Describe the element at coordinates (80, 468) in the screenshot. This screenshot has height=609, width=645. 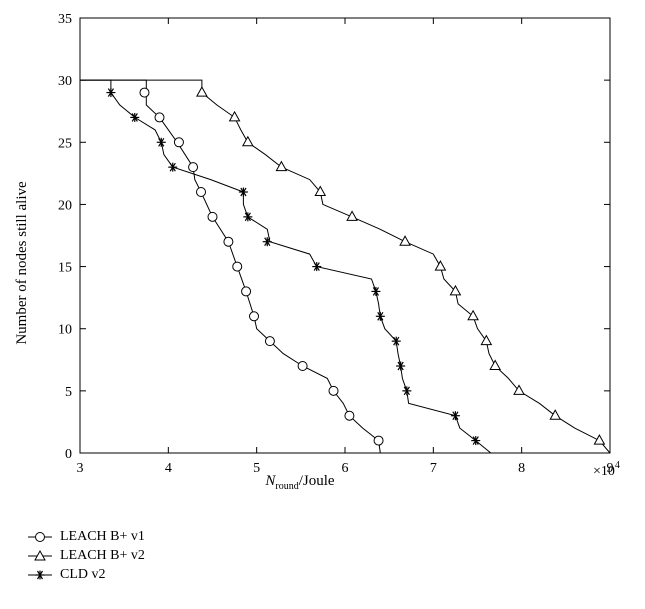
I see `x-tick-label: 3` at that location.